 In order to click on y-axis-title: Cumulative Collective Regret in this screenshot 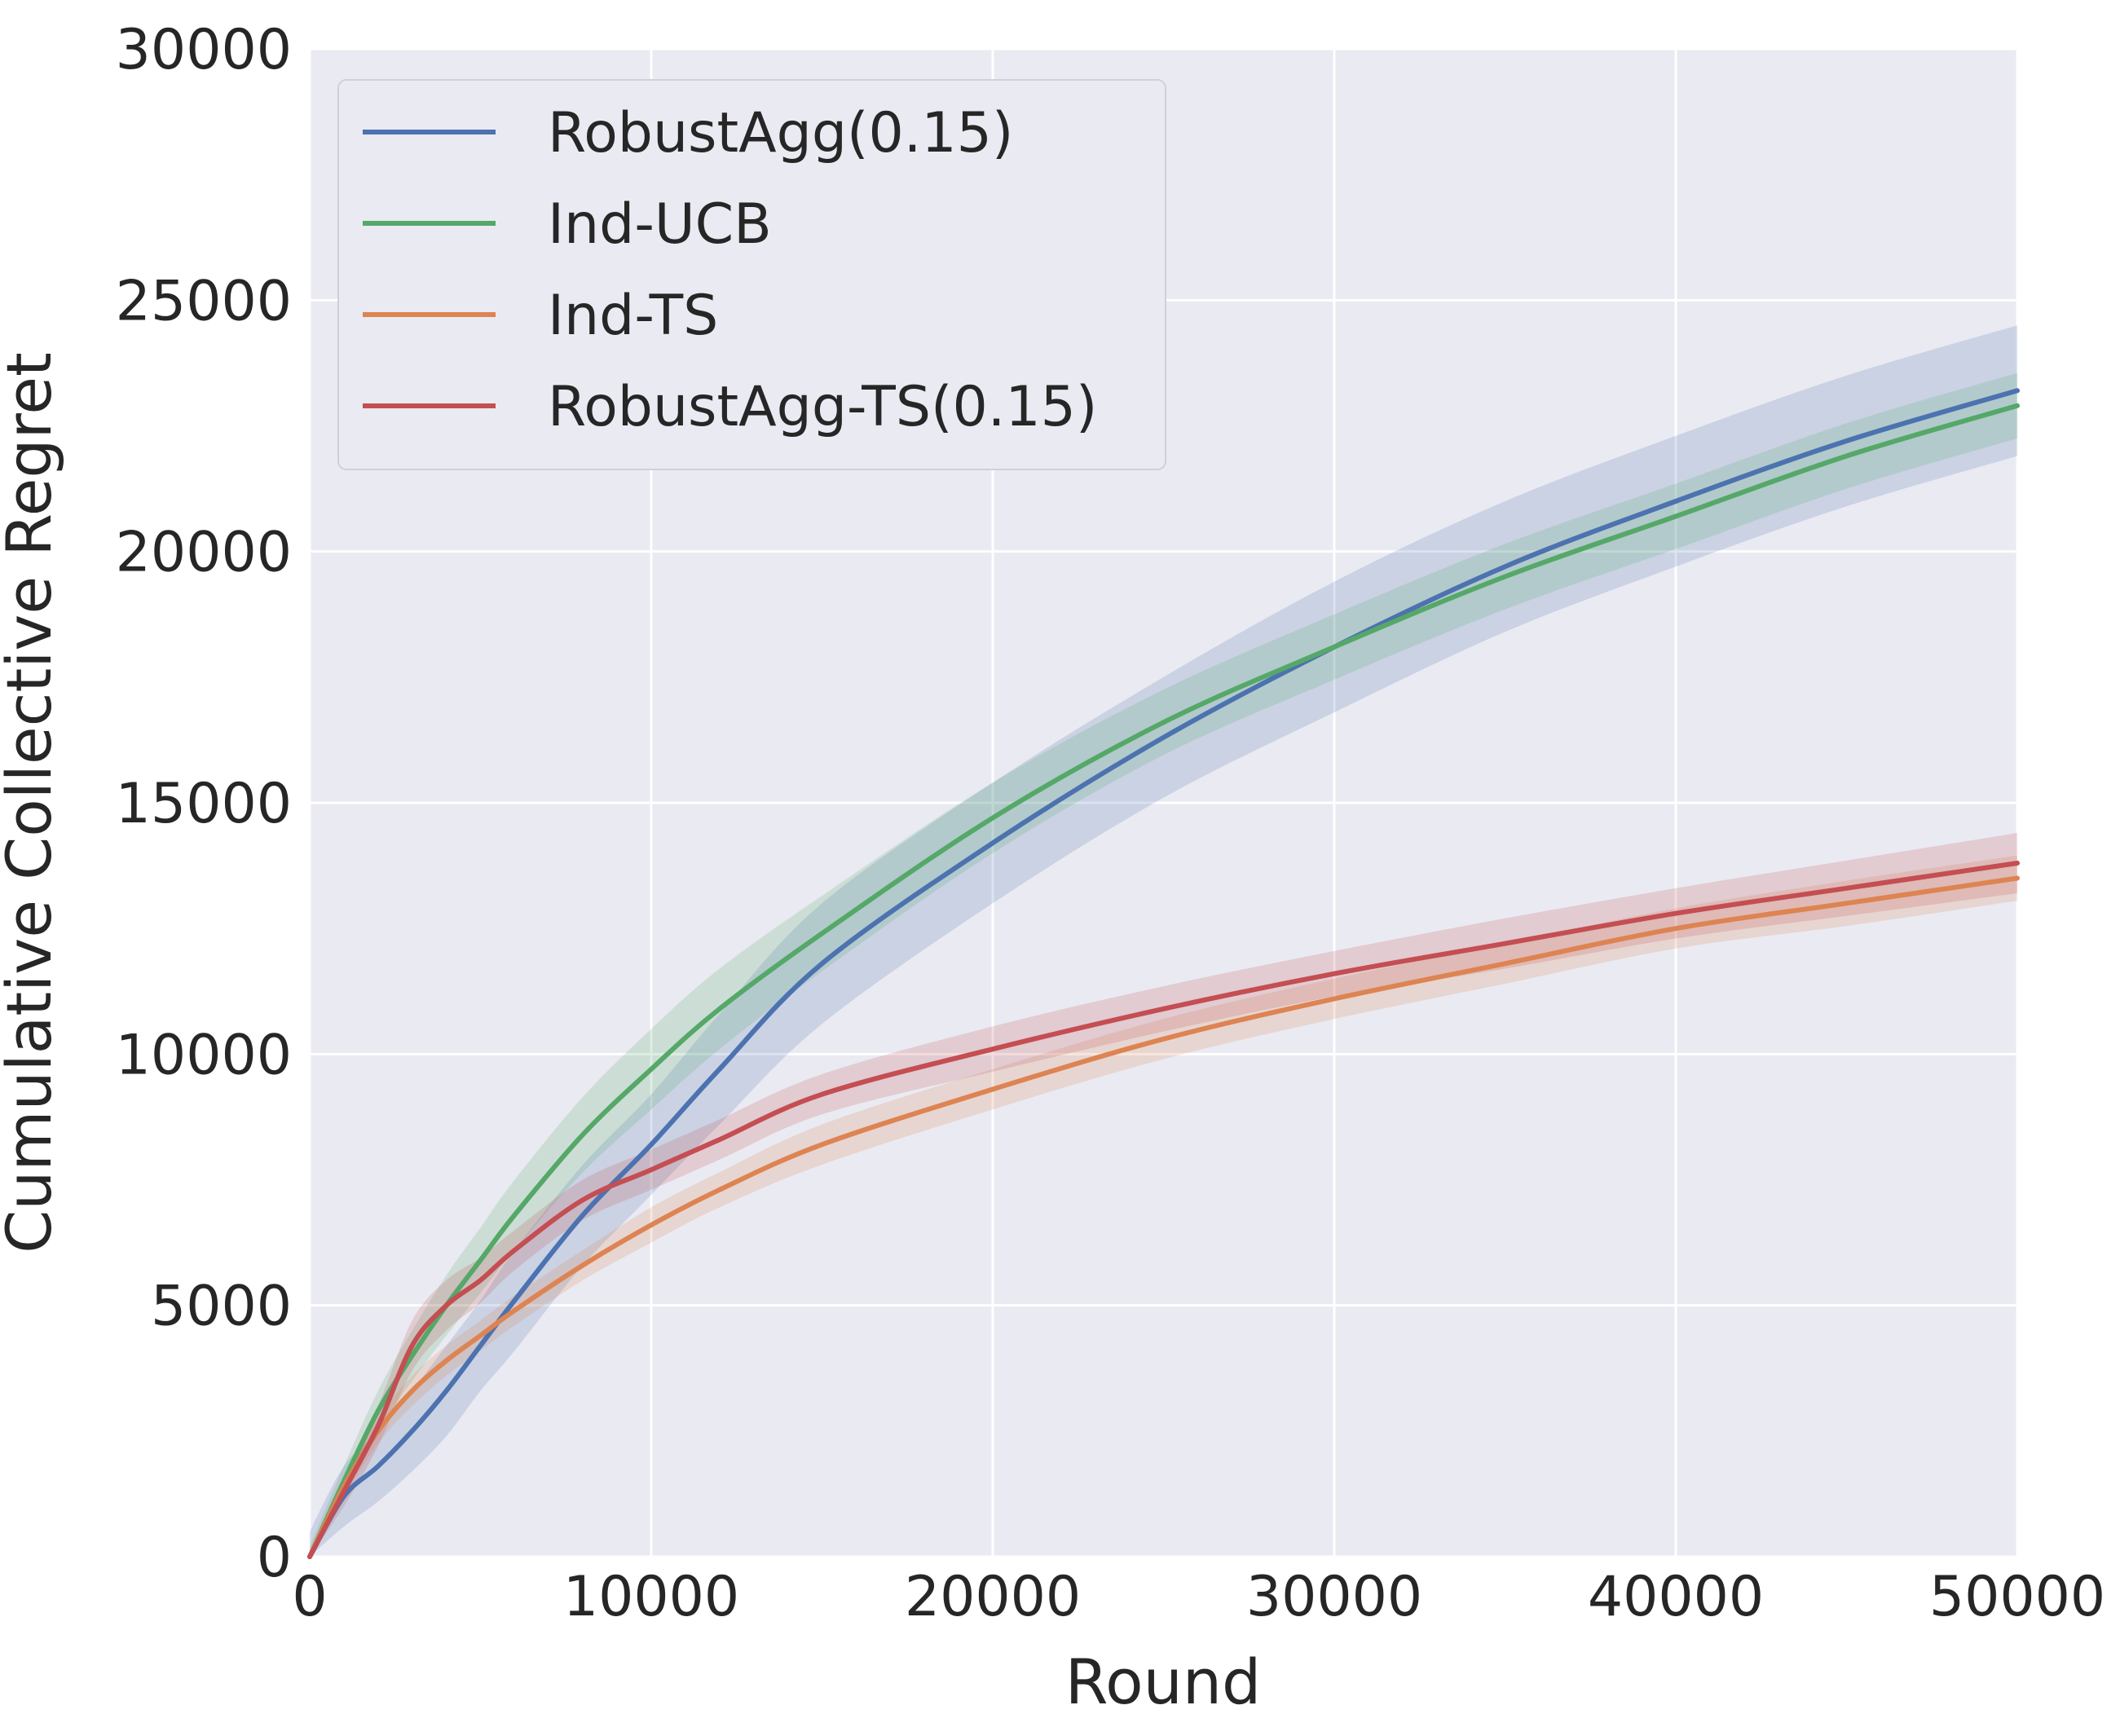, I will do `click(32, 803)`.